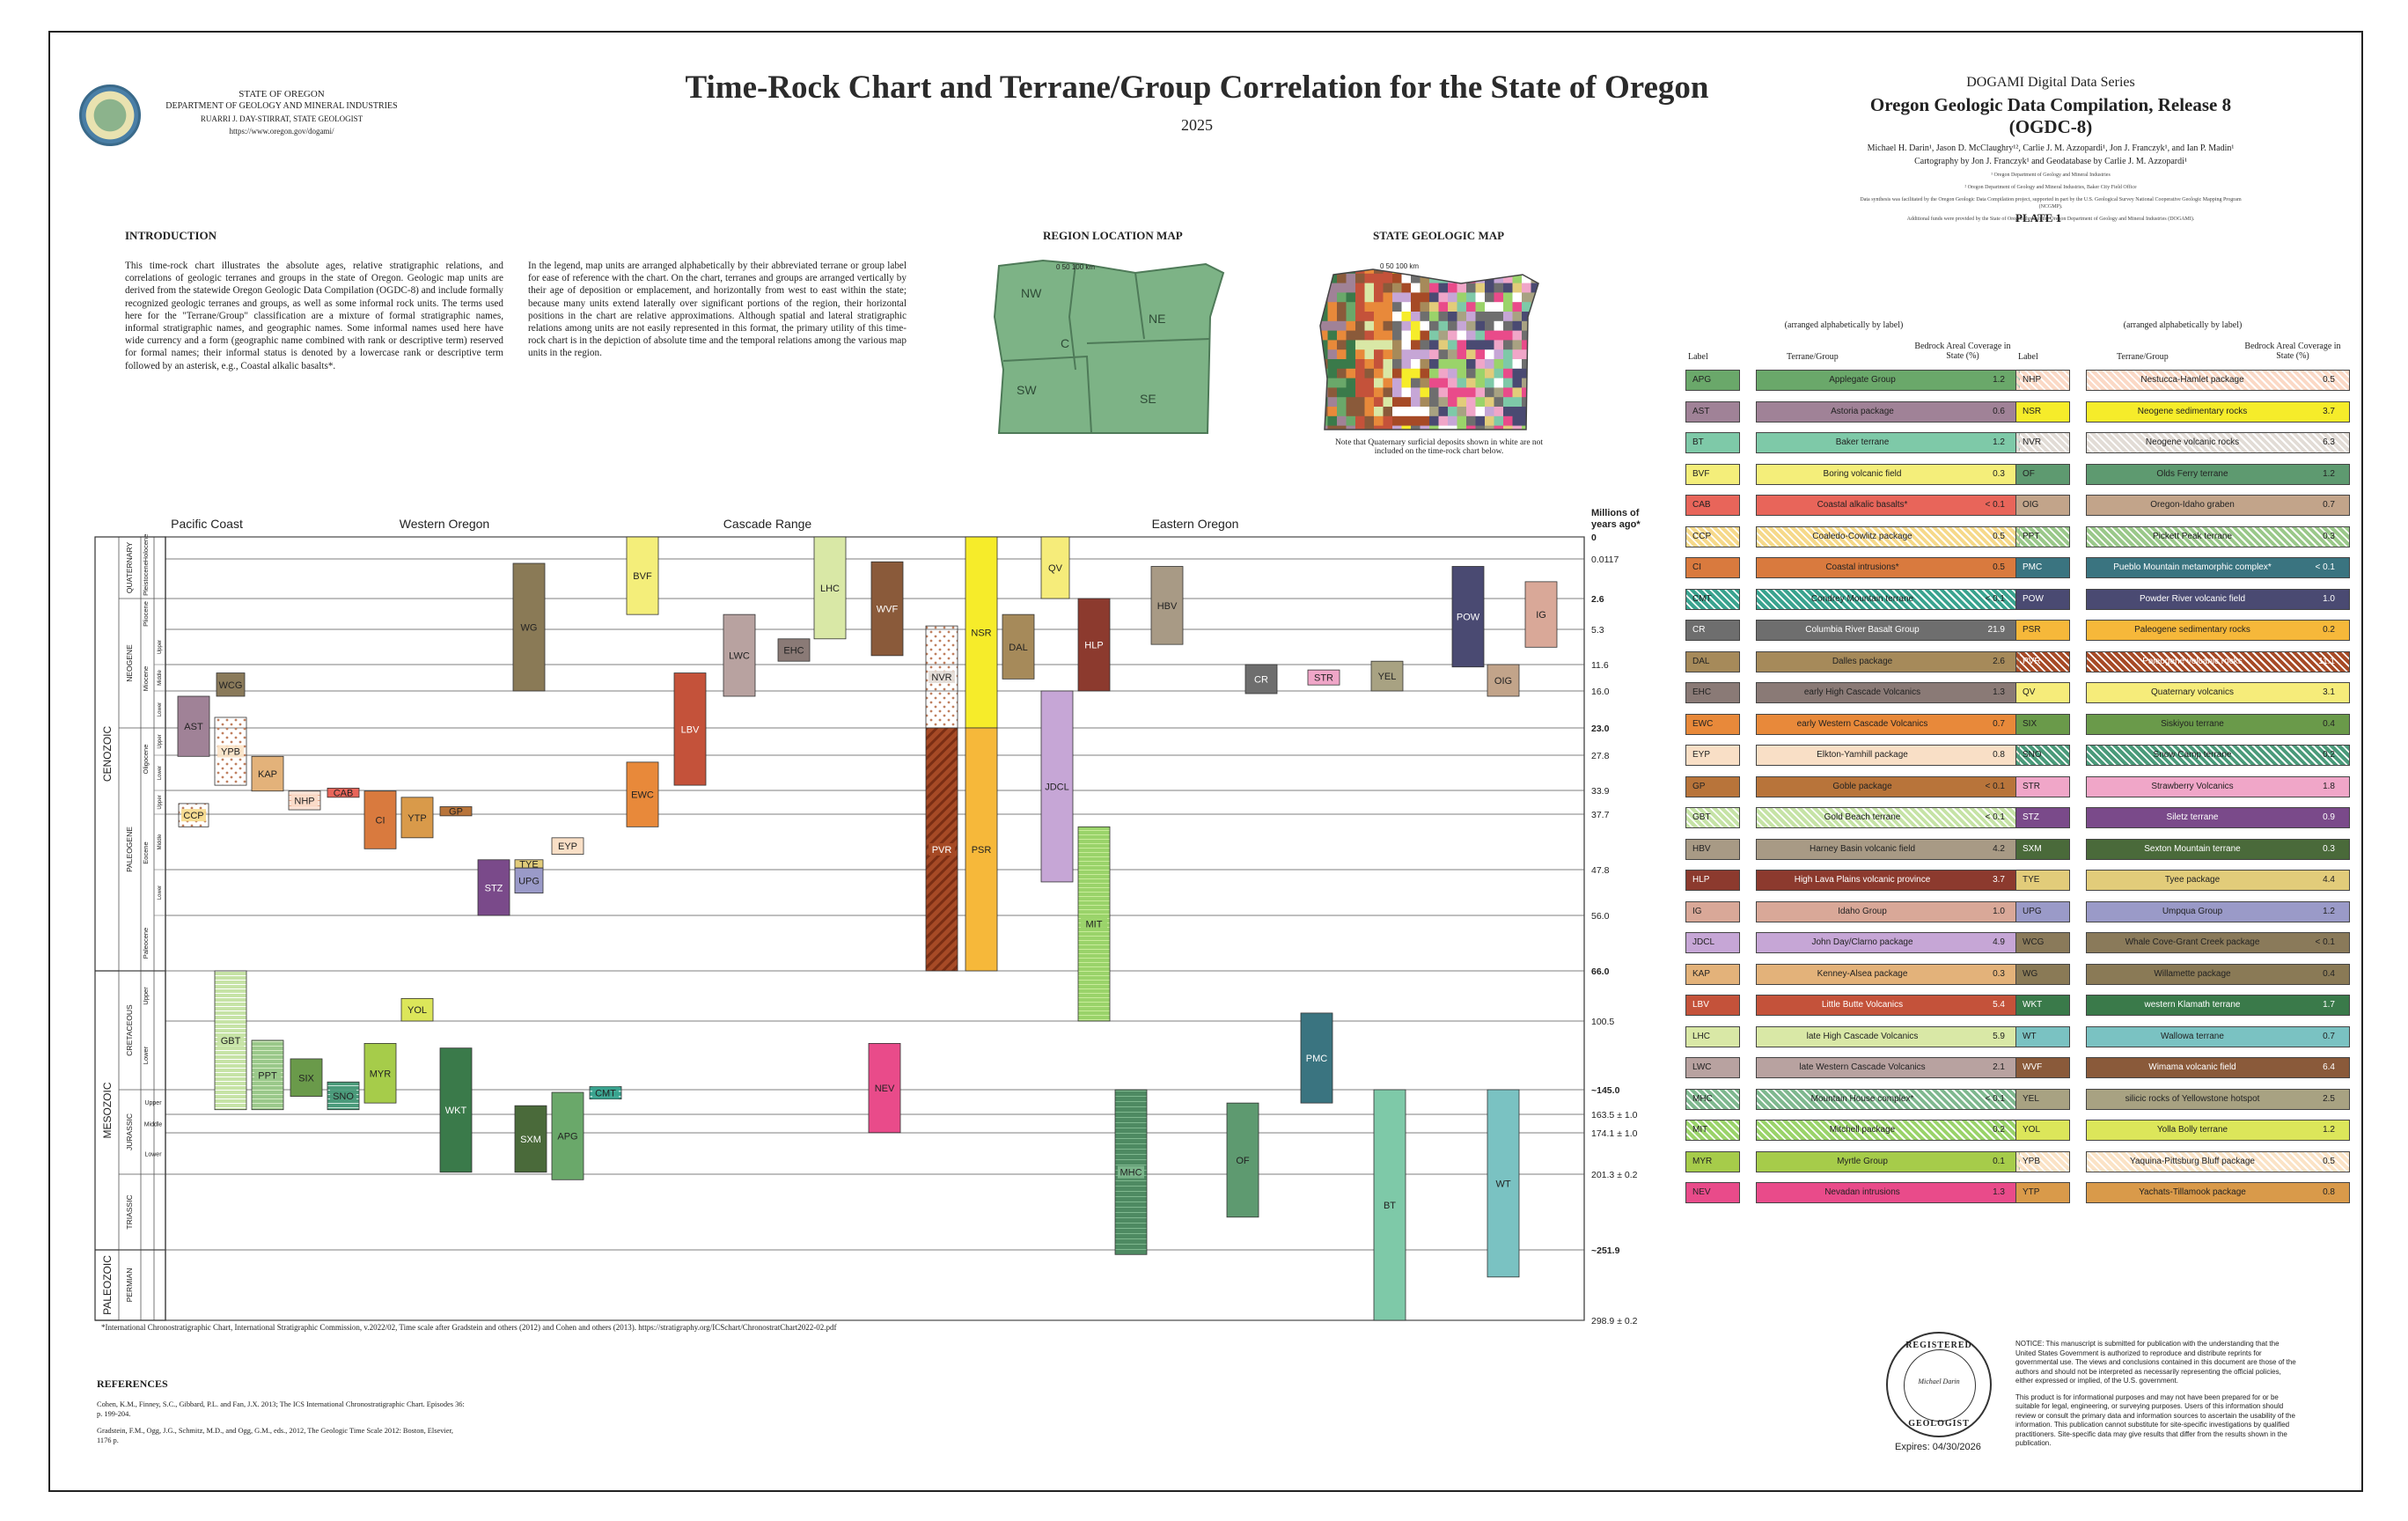 Image resolution: width=2408 pixels, height=1521 pixels. Describe the element at coordinates (2329, 411) in the screenshot. I see `legend-coverage: 3.7` at that location.